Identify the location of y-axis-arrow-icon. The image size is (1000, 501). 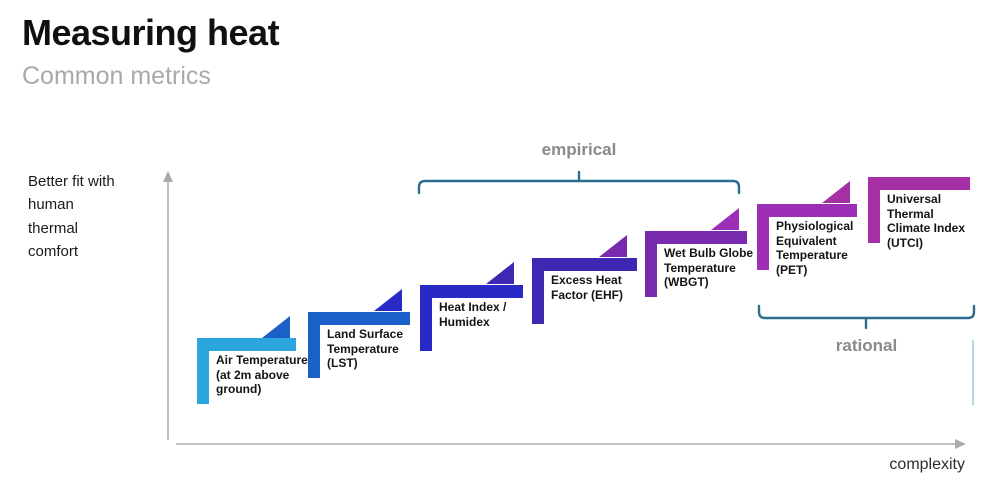
(168, 305).